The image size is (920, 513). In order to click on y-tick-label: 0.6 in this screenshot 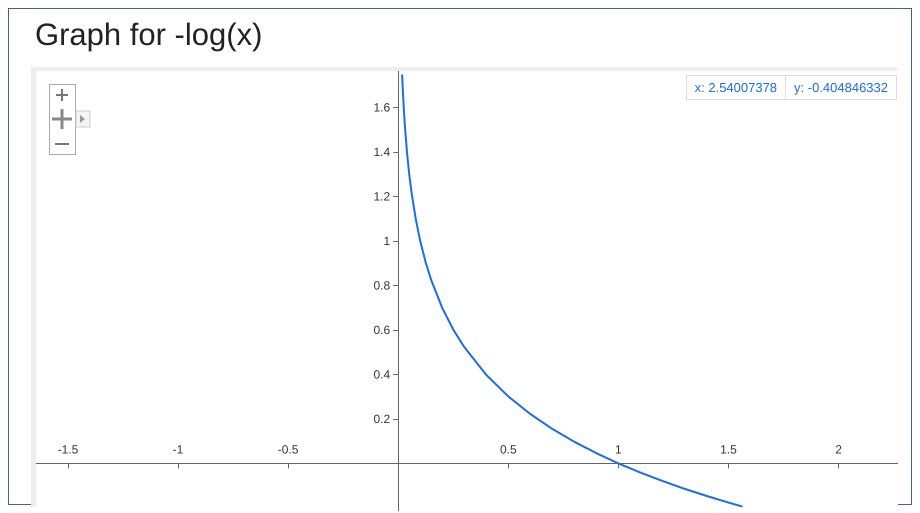, I will do `click(382, 329)`.